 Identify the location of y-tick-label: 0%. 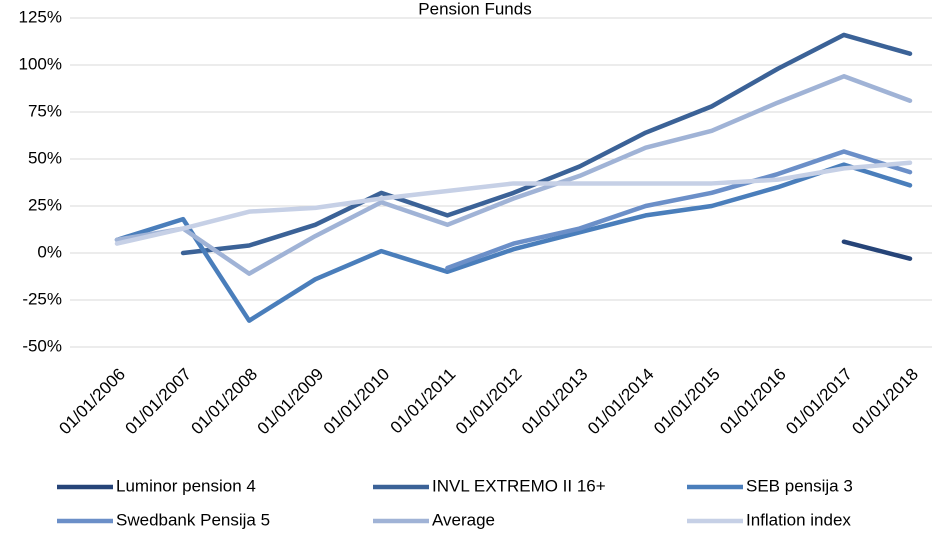
(49, 251).